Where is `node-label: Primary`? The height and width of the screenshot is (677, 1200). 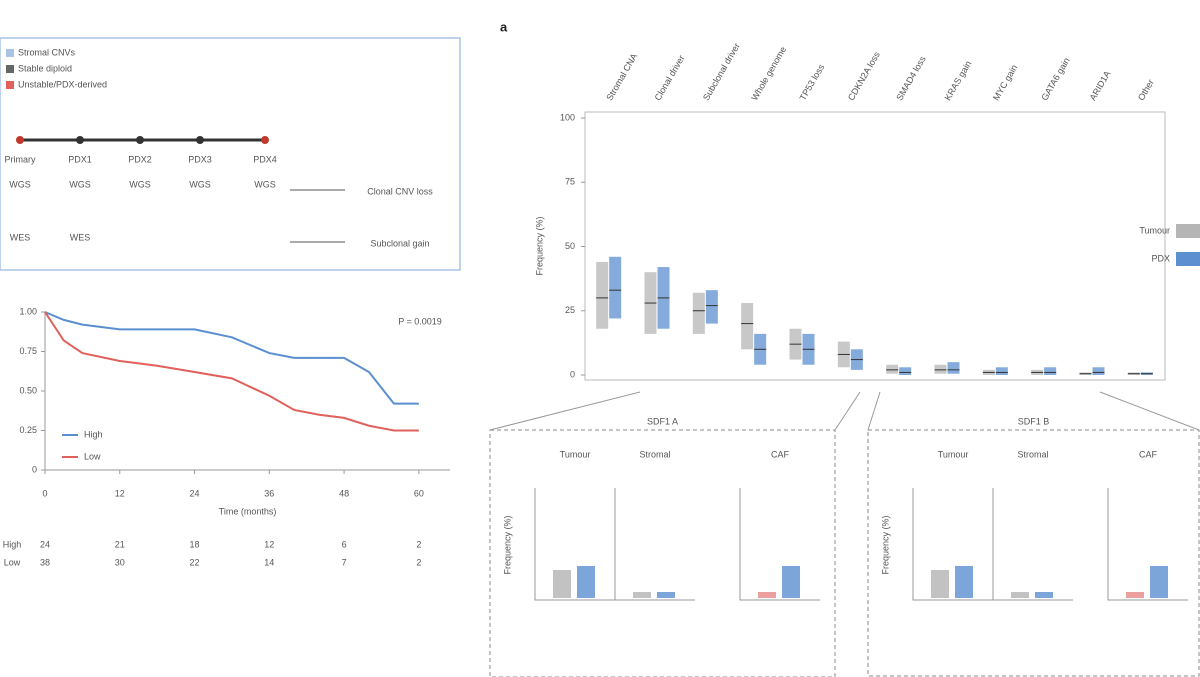
node-label: Primary is located at coordinates (20, 159).